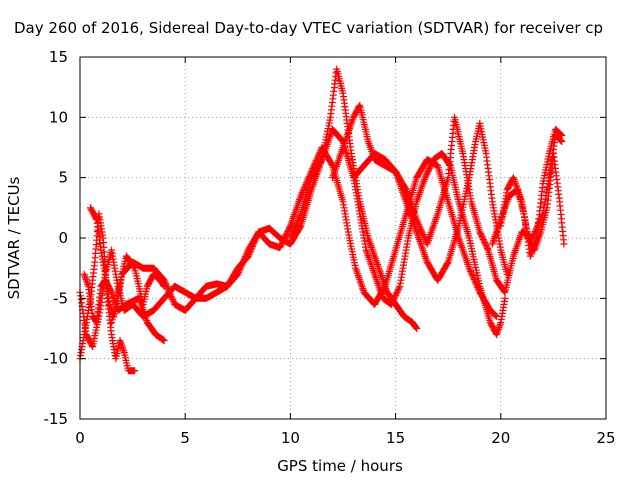 This screenshot has height=480, width=640. I want to click on y-tick-label: 5, so click(63, 178).